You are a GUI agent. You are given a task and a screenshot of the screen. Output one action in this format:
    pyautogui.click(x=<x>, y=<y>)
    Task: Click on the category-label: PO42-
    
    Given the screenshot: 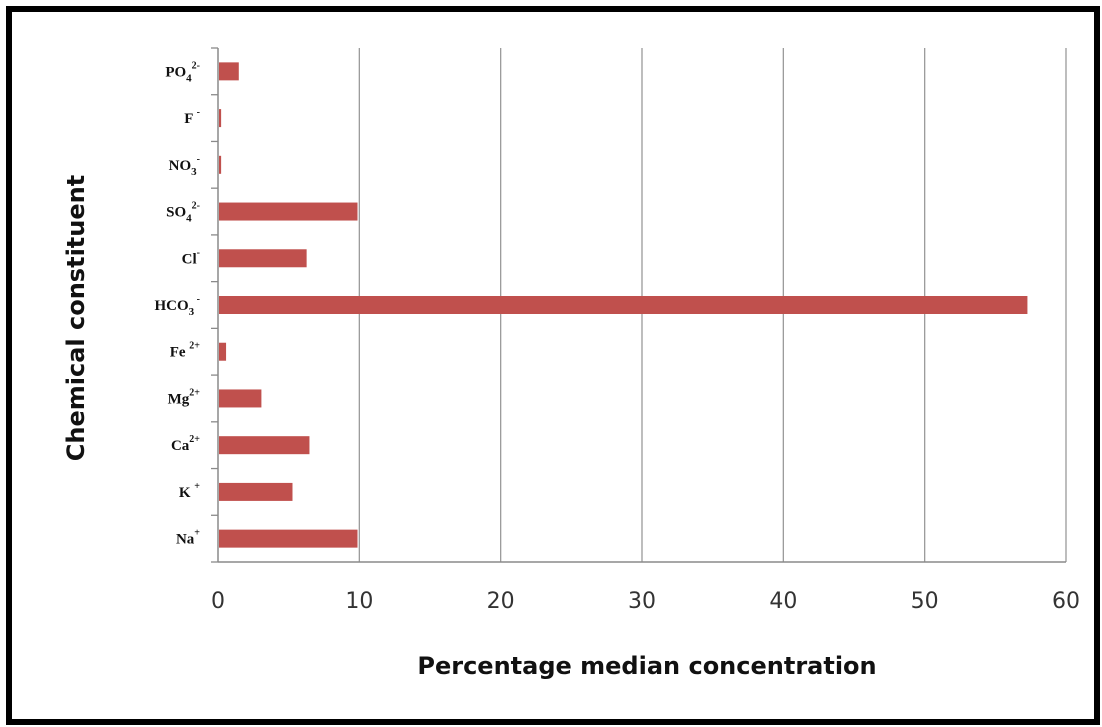 What is the action you would take?
    pyautogui.click(x=182, y=72)
    